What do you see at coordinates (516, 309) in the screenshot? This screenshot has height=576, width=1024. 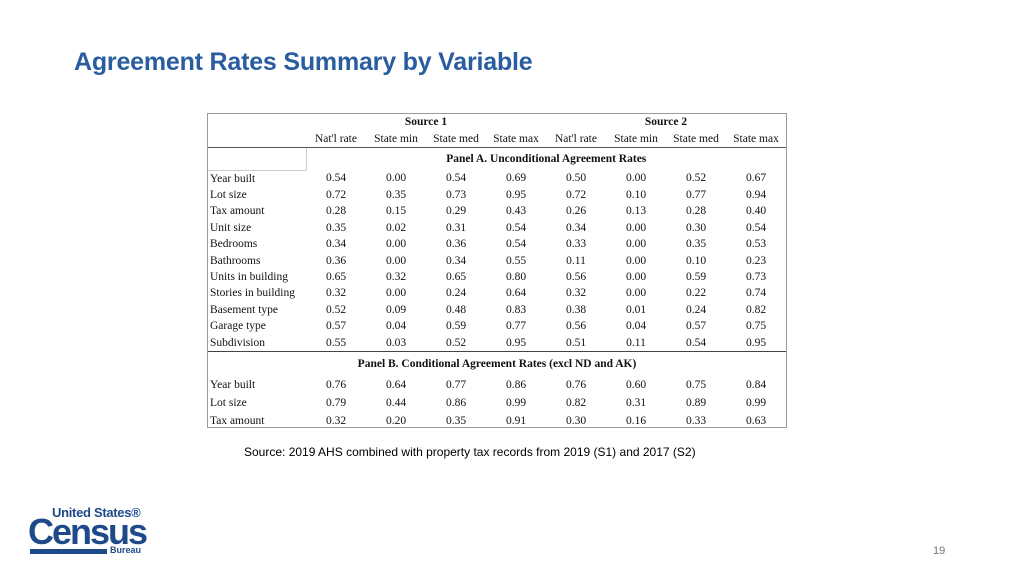 I see `table-cell: 0.83` at bounding box center [516, 309].